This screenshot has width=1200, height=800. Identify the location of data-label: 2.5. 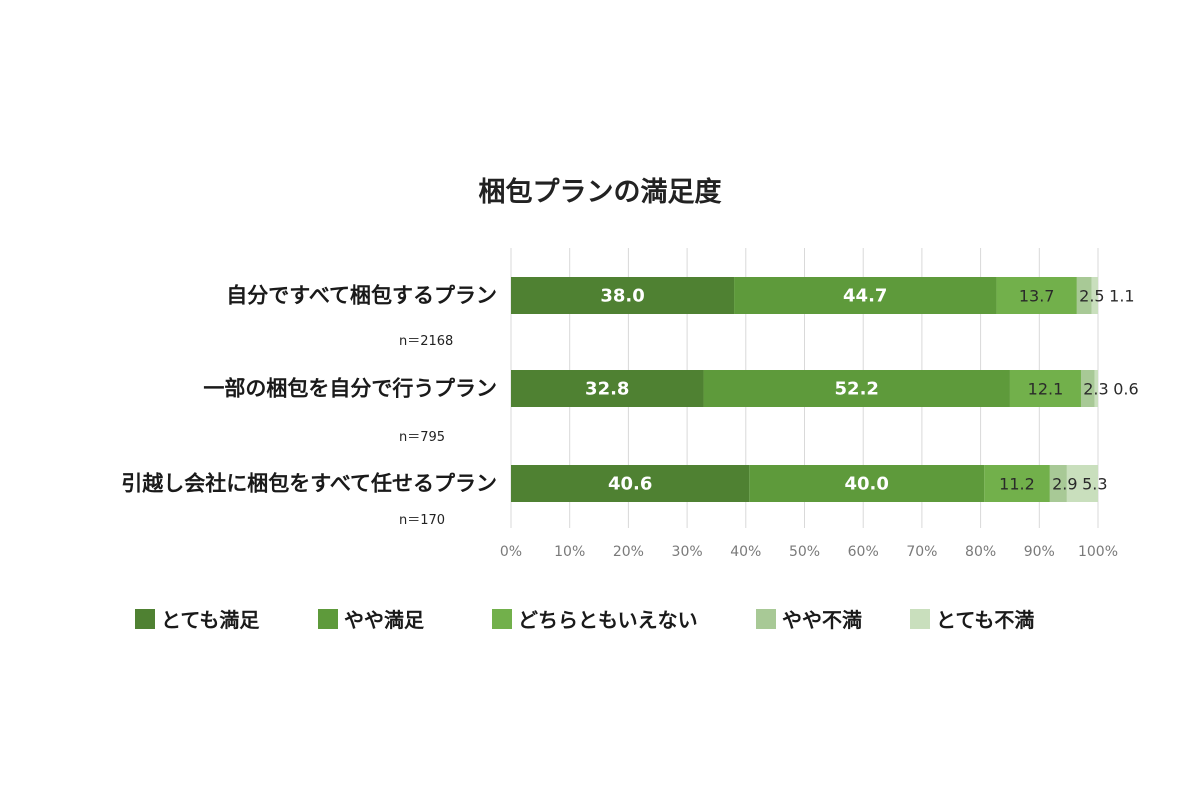
(1091, 296).